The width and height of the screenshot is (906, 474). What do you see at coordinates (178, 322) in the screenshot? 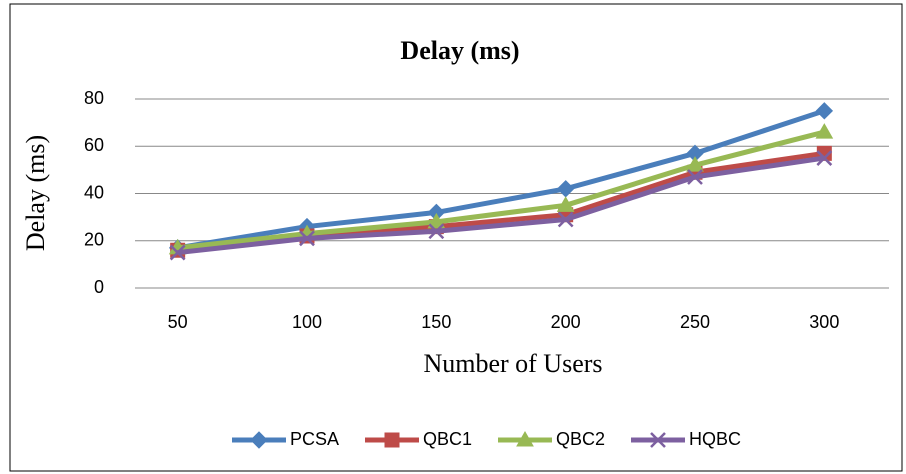
I see `x-tick-label: 50` at bounding box center [178, 322].